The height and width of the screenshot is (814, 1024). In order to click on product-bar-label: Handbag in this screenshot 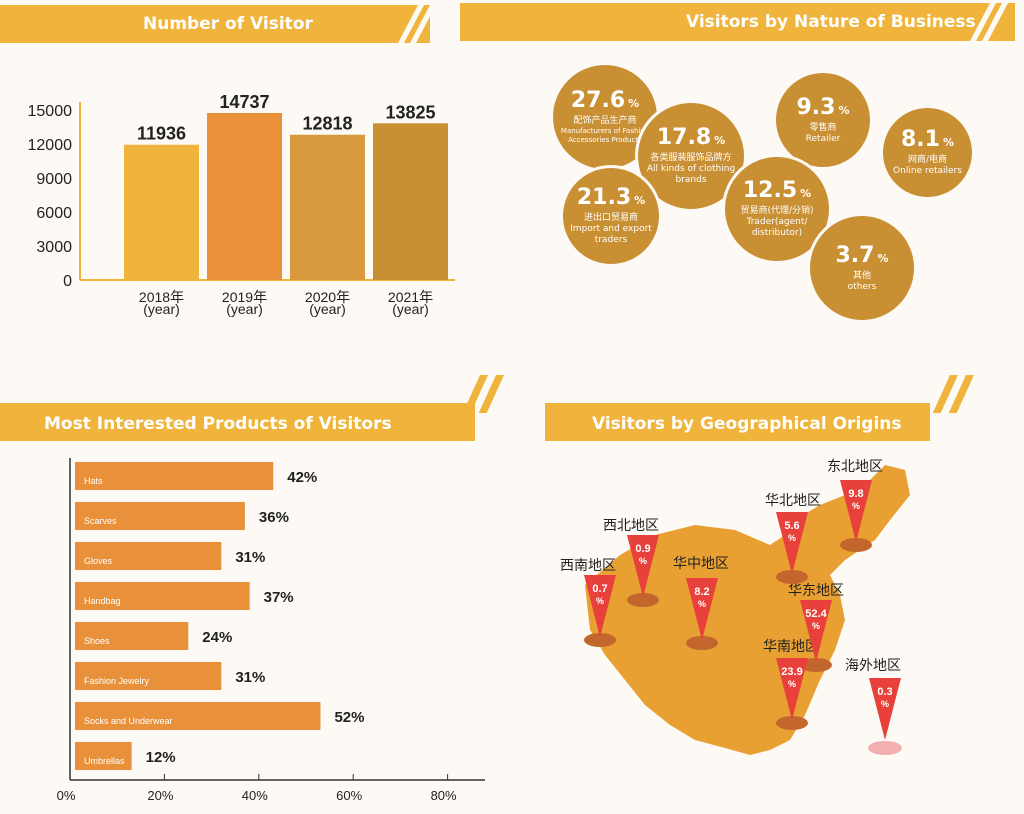, I will do `click(102, 601)`.